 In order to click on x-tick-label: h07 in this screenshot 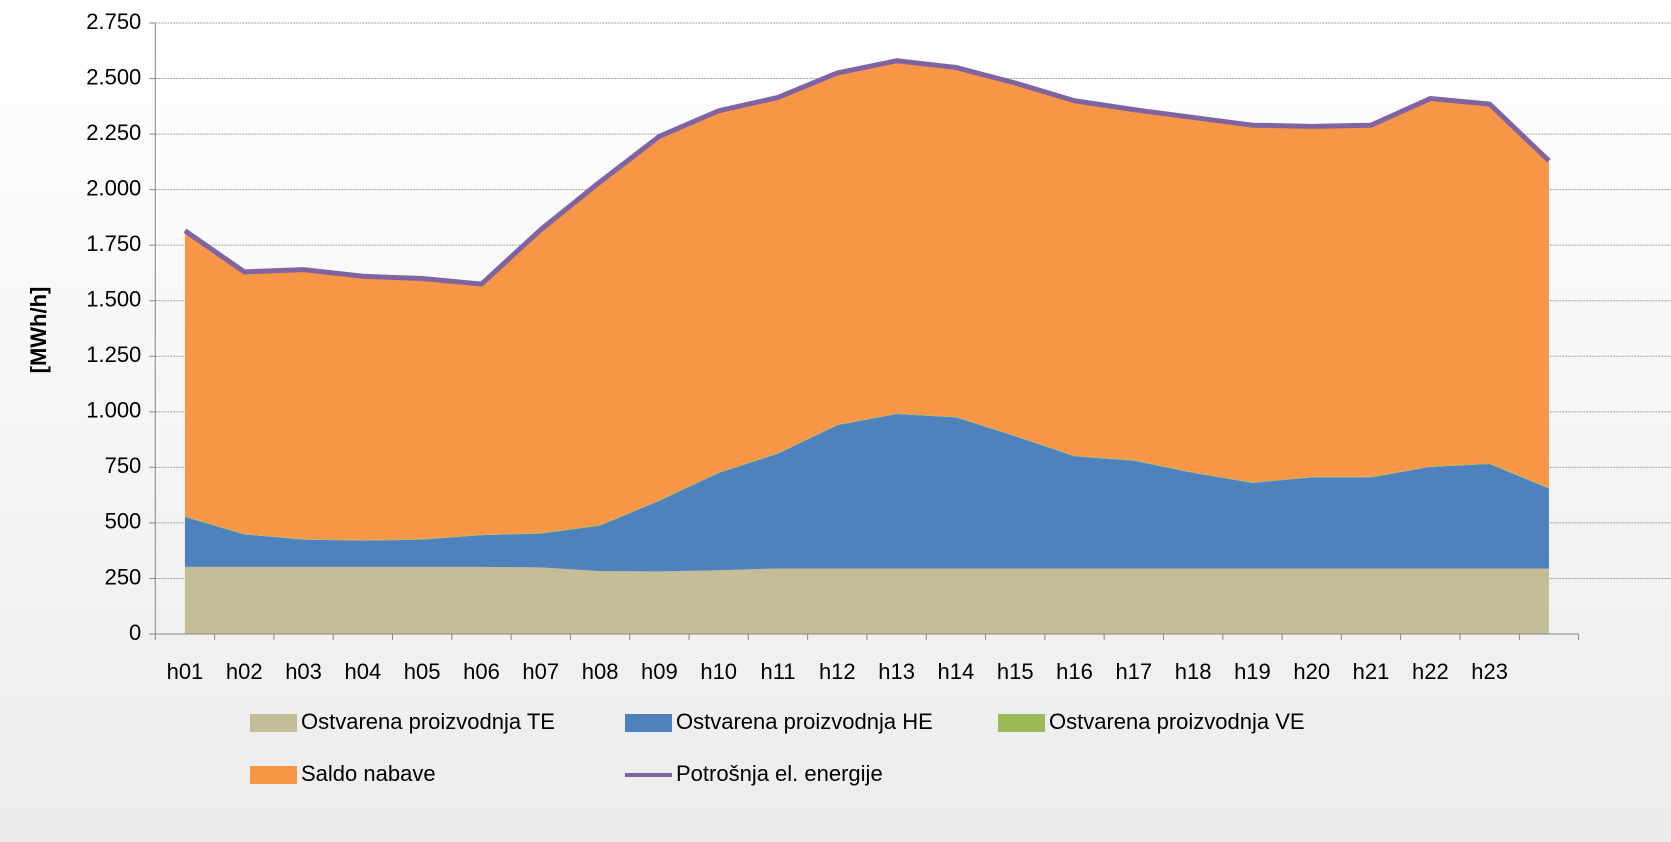, I will do `click(540, 671)`.